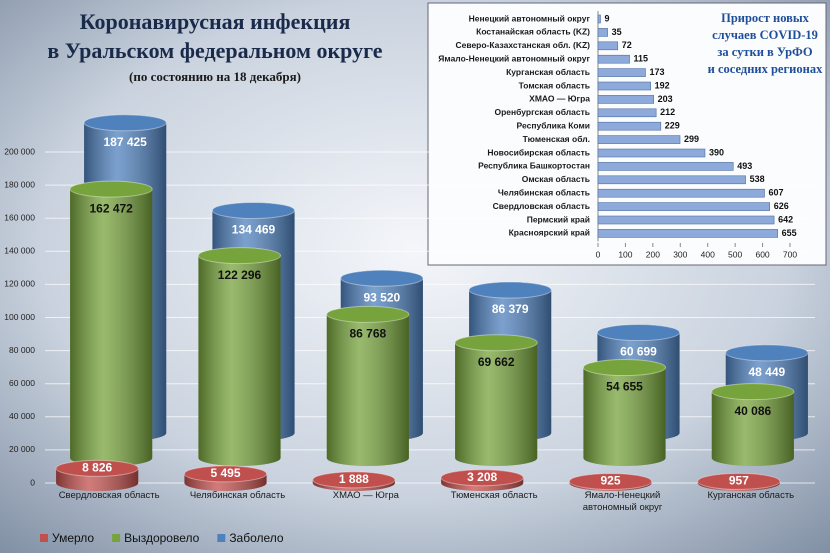 This screenshot has height=553, width=830. I want to click on inset-title: случаев COVID-19, so click(765, 35).